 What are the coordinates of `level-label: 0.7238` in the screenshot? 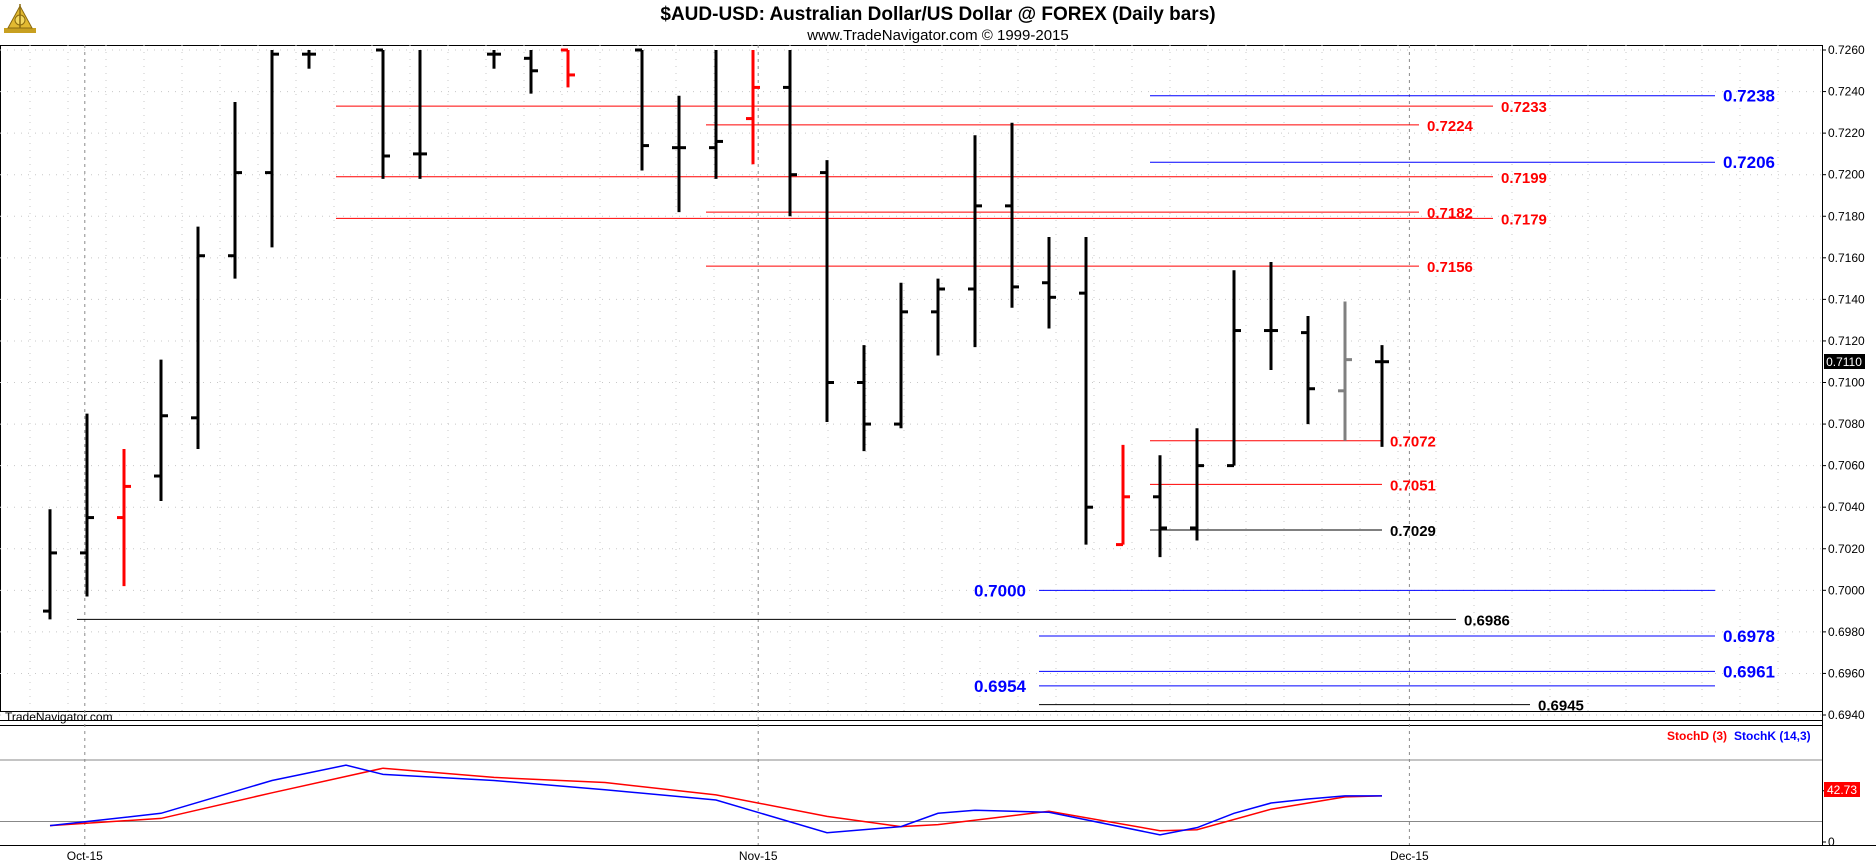 It's located at (1749, 96).